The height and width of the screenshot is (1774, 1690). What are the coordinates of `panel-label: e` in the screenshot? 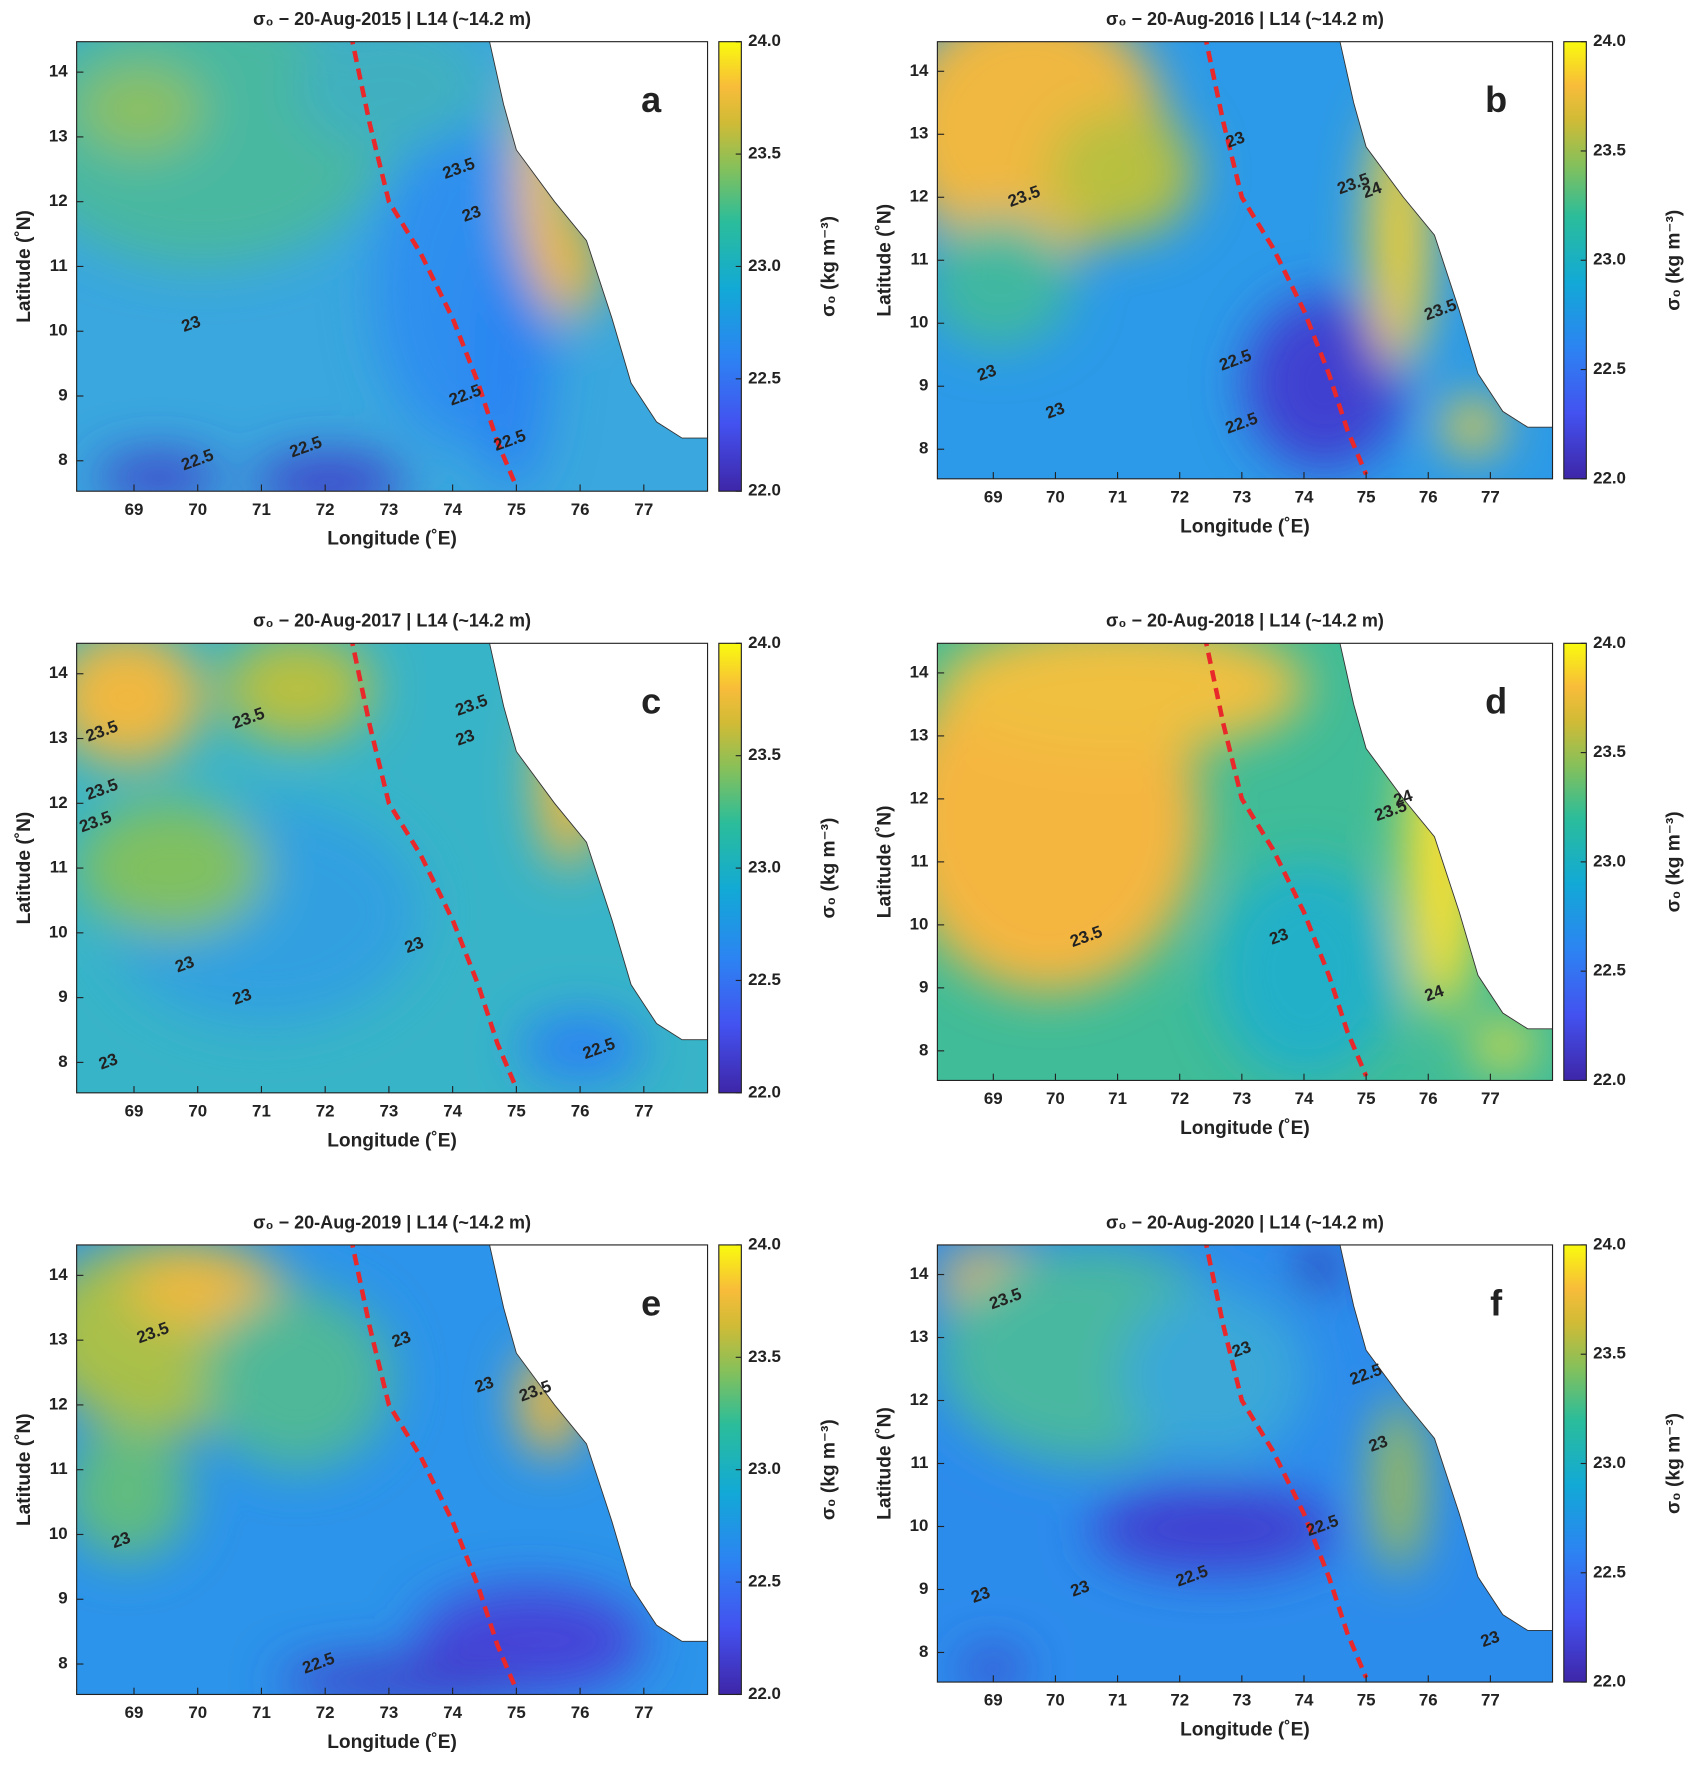 It's located at (651, 1302).